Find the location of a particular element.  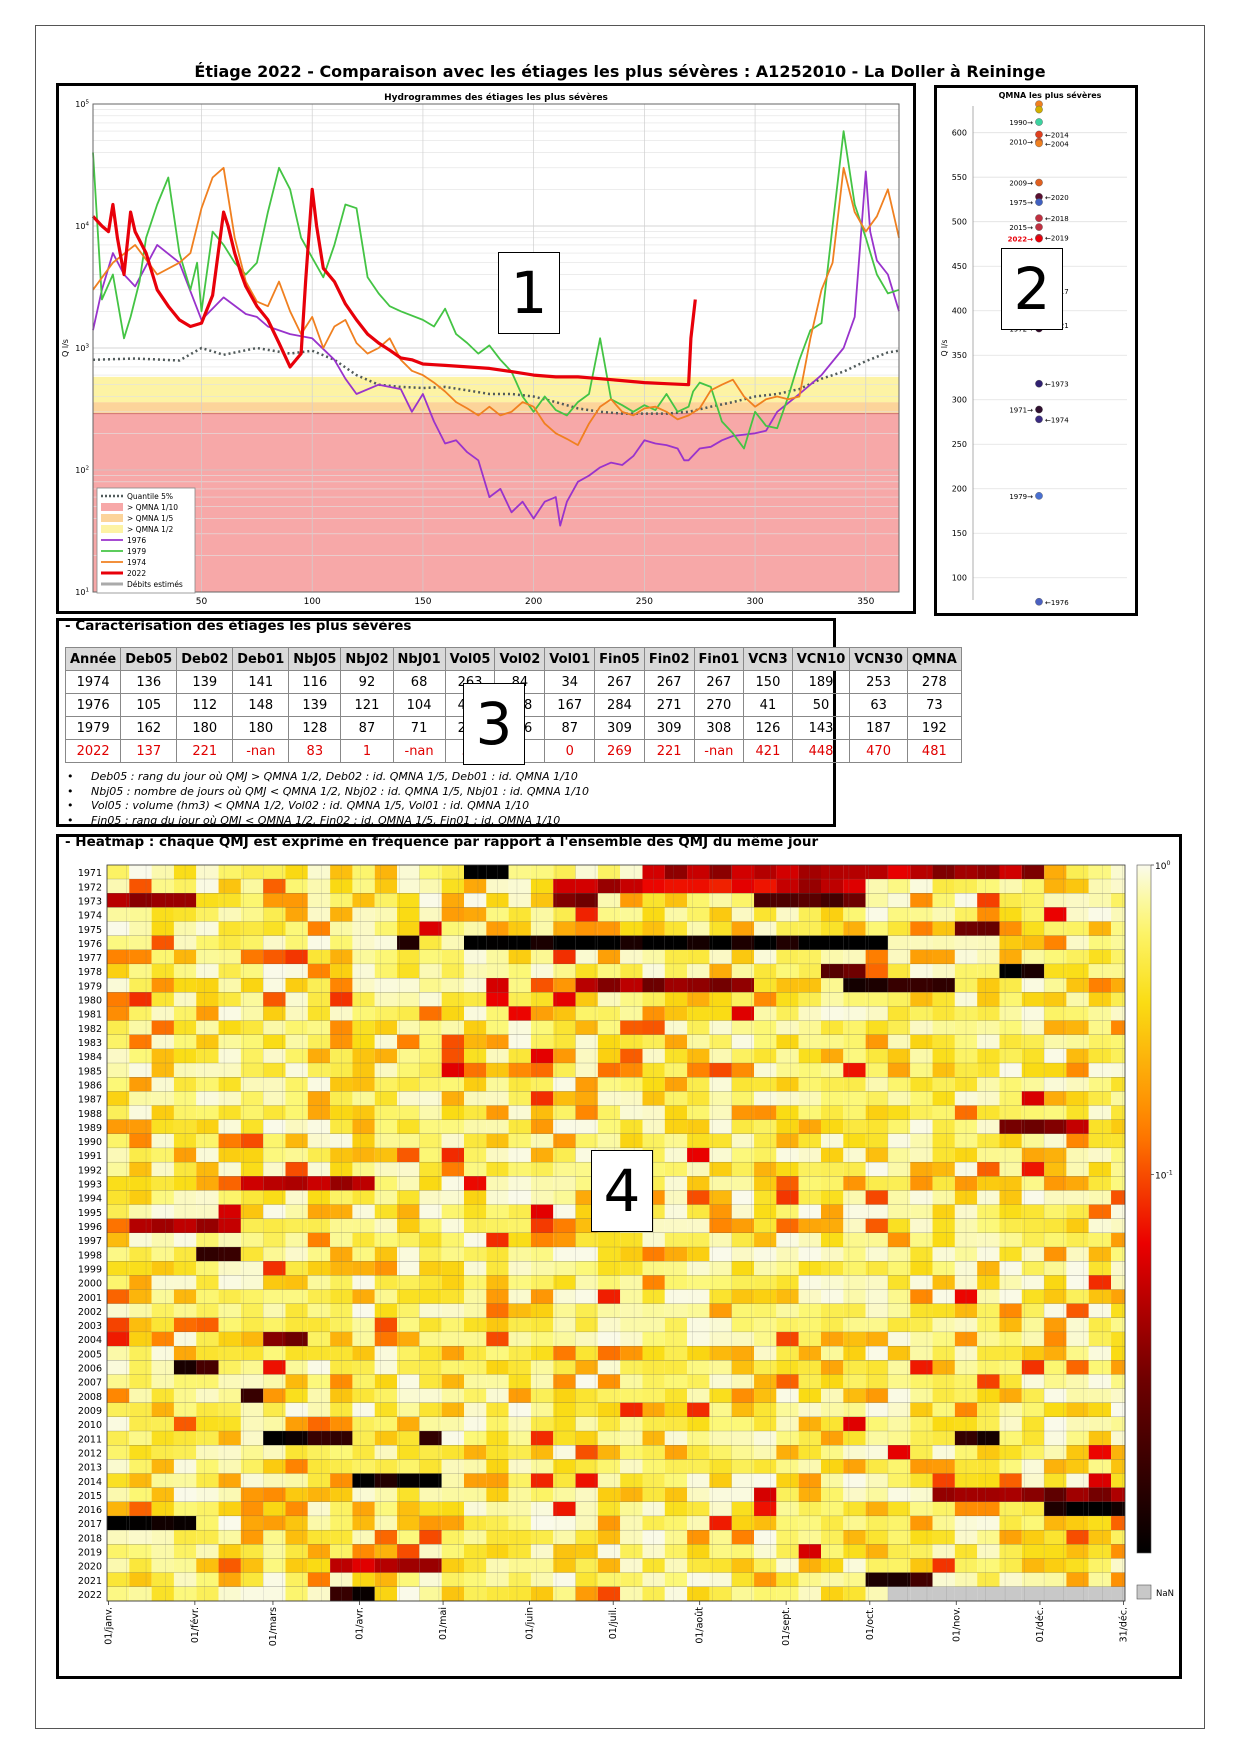

series-line-1979 is located at coordinates (496, 290).